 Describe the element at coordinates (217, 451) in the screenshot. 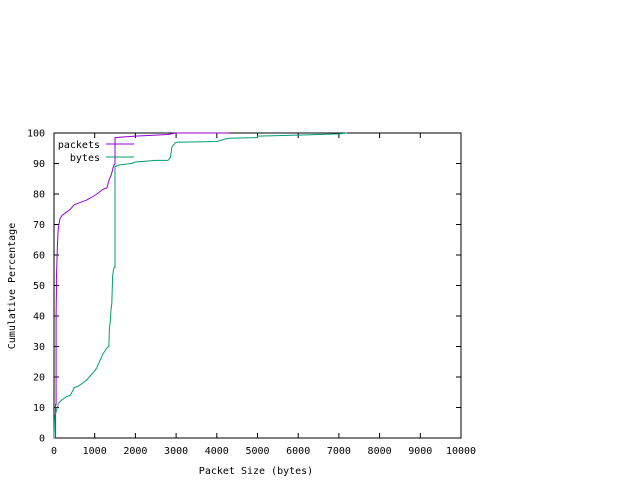

I see `x-tick-label: 4000` at that location.